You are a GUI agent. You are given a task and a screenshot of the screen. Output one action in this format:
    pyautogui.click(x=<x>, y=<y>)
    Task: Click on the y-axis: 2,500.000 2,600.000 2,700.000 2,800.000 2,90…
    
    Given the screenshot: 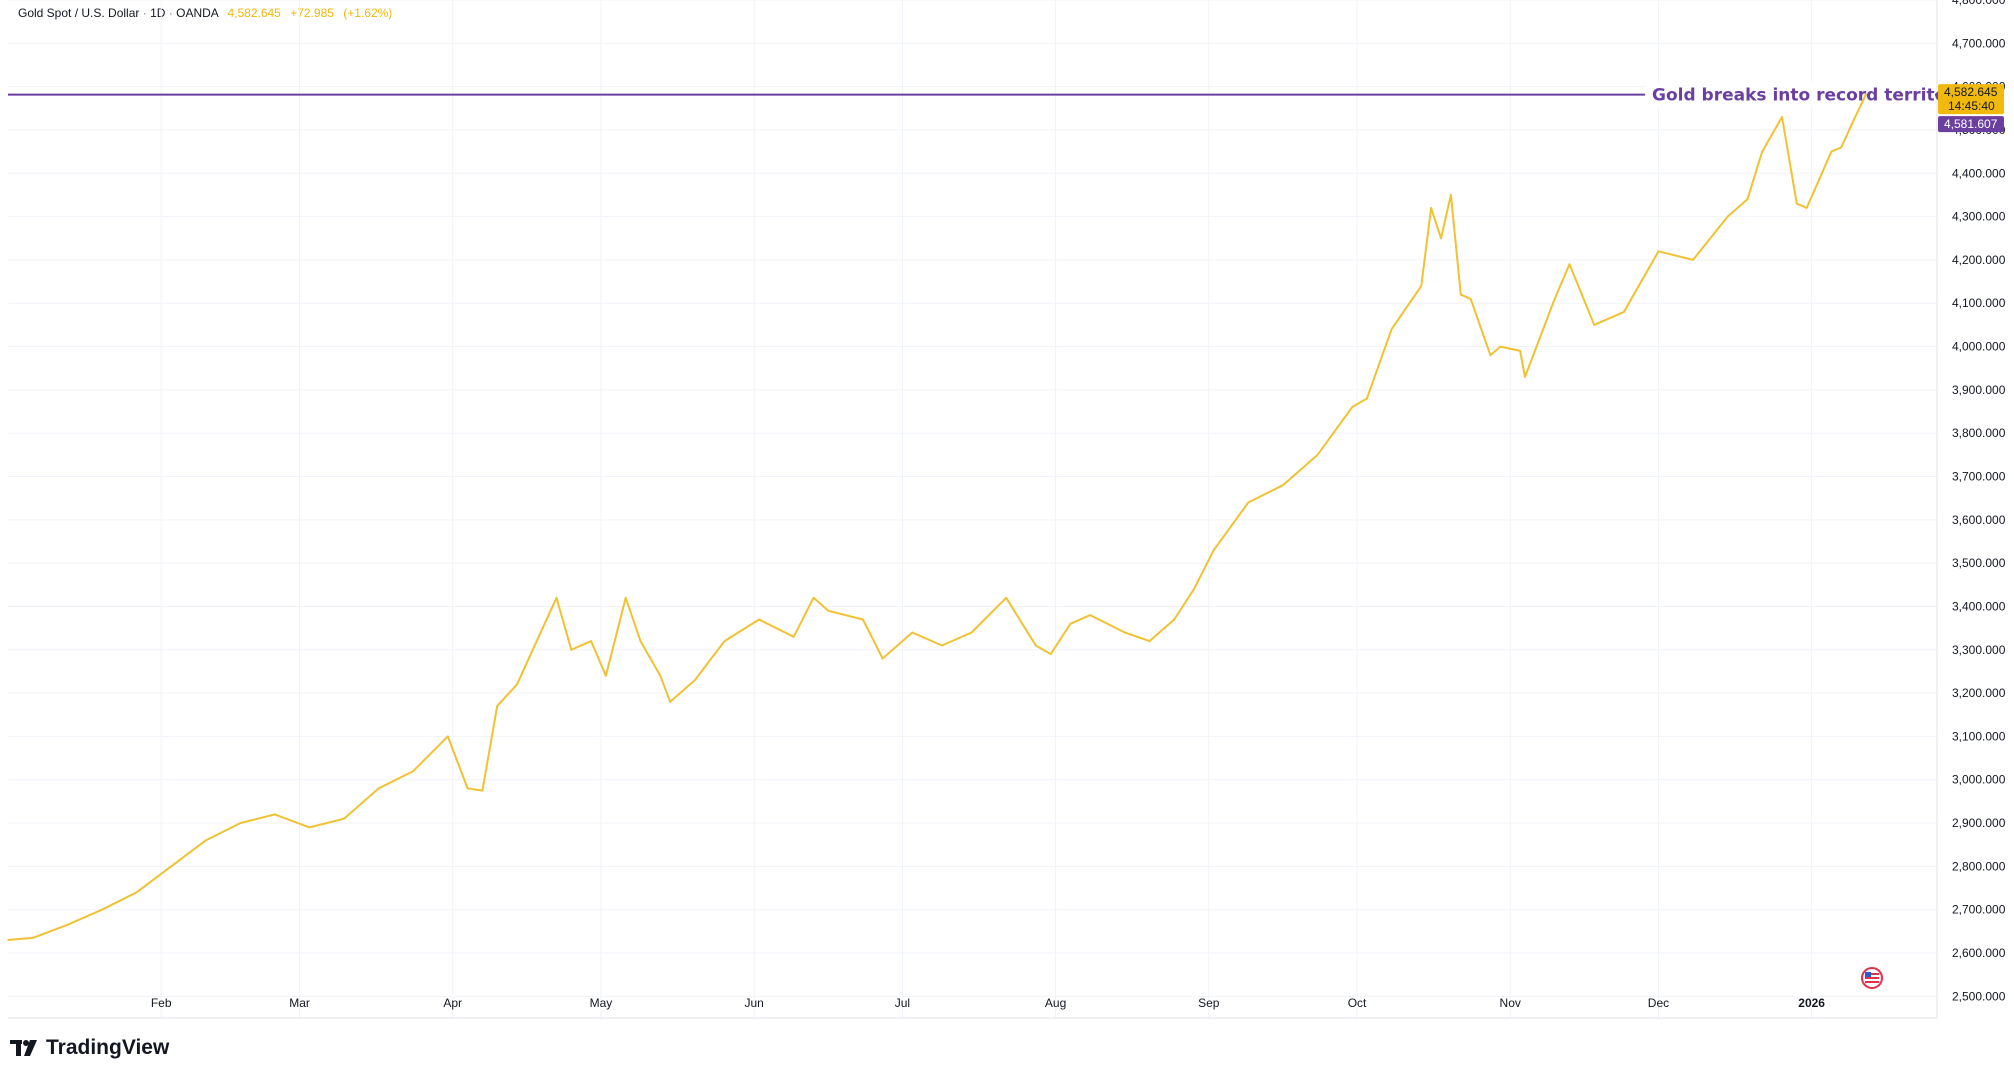 What is the action you would take?
    pyautogui.click(x=1979, y=501)
    